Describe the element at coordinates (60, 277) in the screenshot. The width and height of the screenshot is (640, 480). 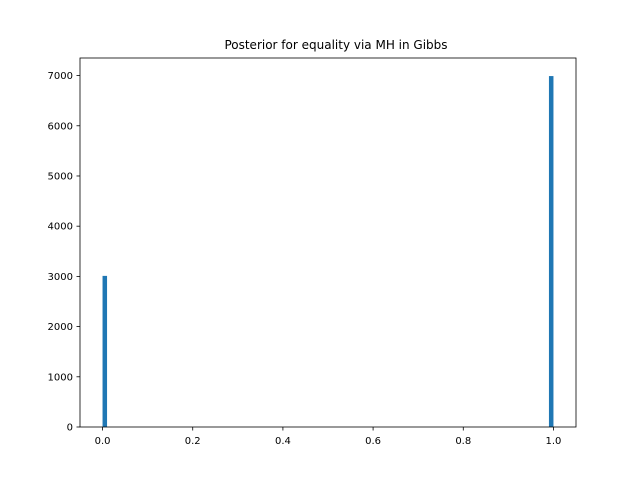
I see `y-tick-label: 3000` at that location.